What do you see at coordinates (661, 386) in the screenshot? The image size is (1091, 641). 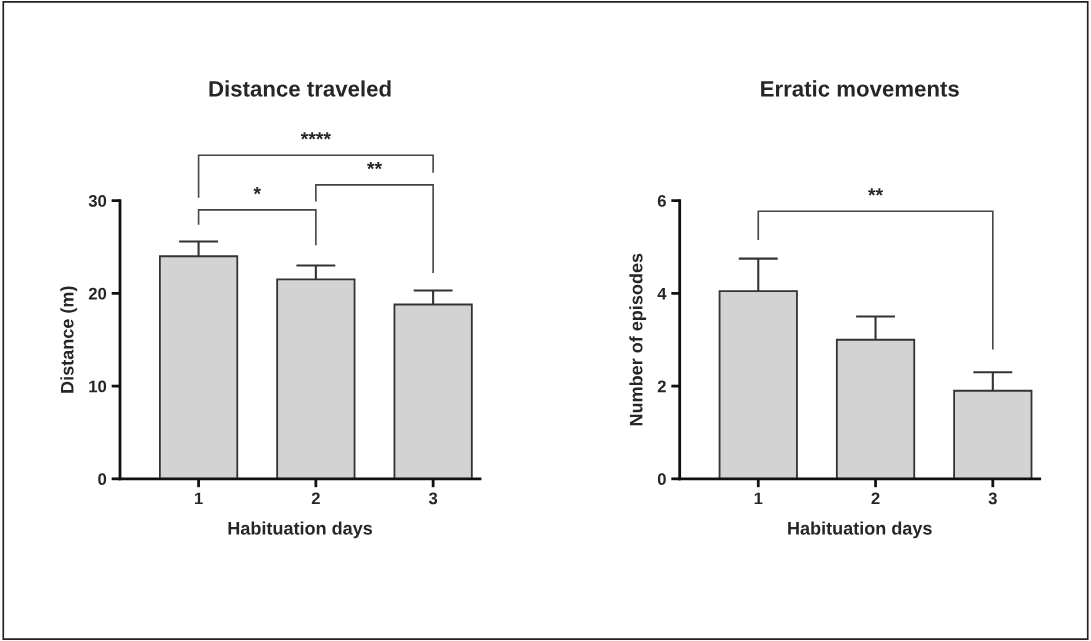 I see `y-tick-label: 2` at bounding box center [661, 386].